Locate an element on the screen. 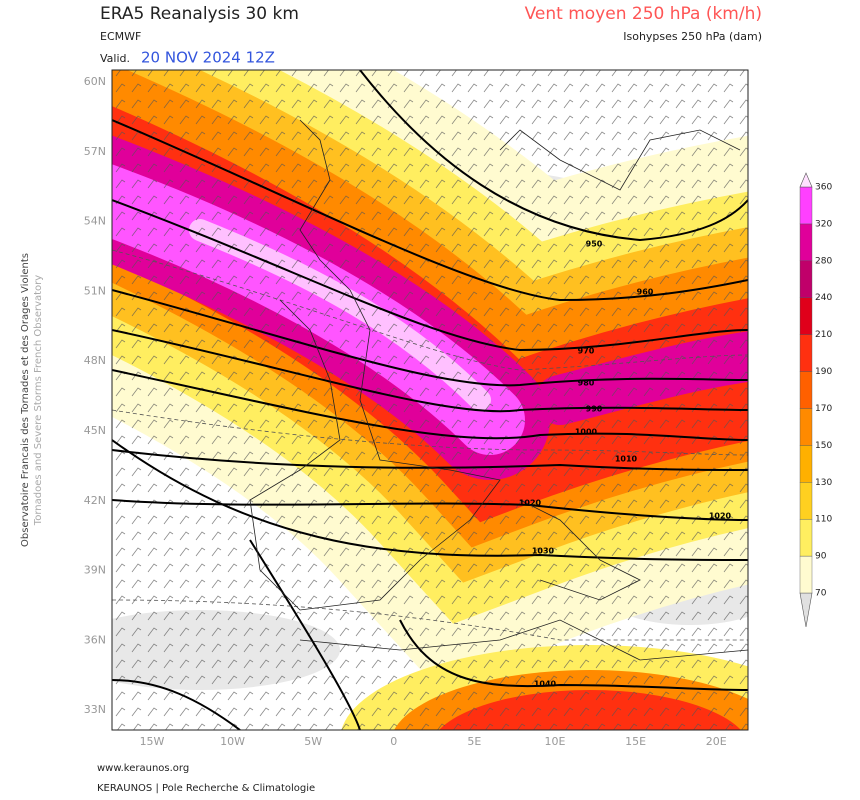 This screenshot has height=800, width=860. colorbar: 70 90 110 130 150 170 190 210 240 280 320 360 is located at coordinates (815, 400).